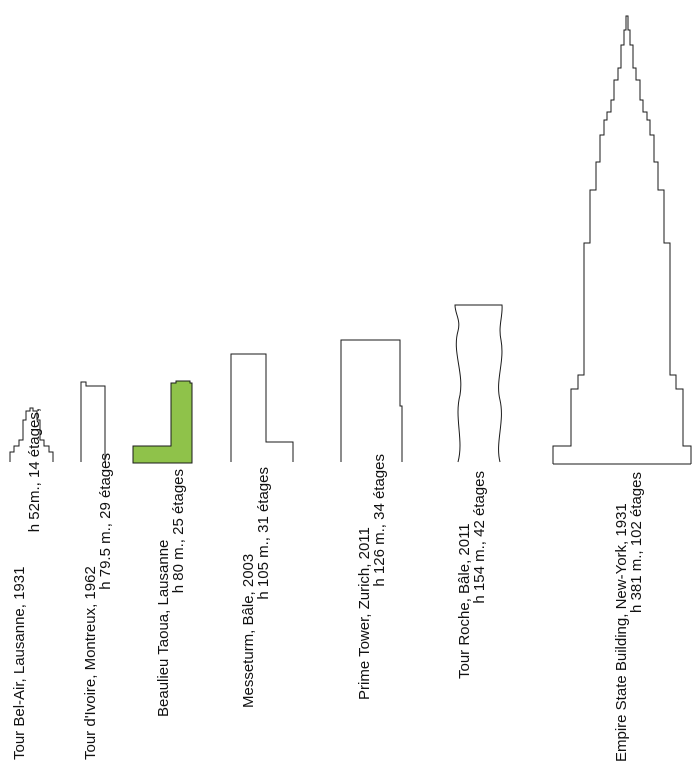  I want to click on building-prime-name: Prime Tower, Zurich, 2011, so click(364, 613).